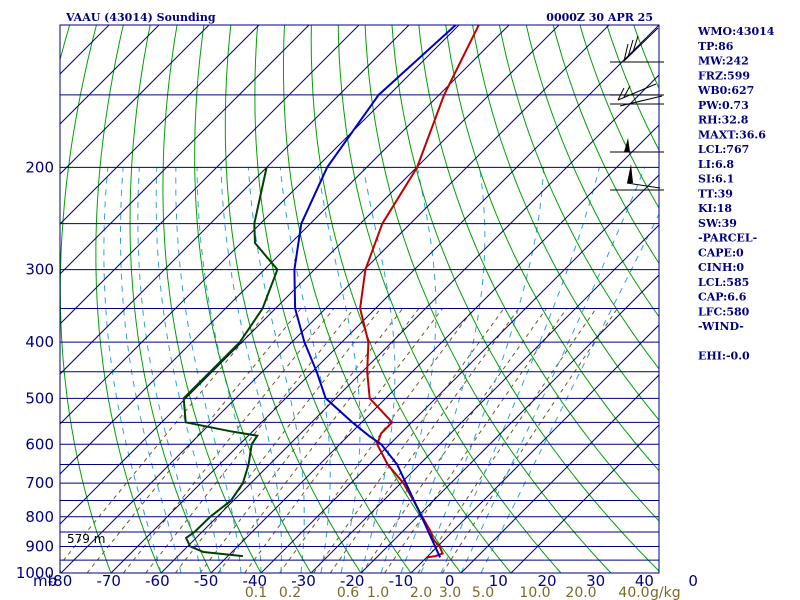 The height and width of the screenshot is (600, 800). What do you see at coordinates (723, 282) in the screenshot?
I see `index-line: LCL:585` at bounding box center [723, 282].